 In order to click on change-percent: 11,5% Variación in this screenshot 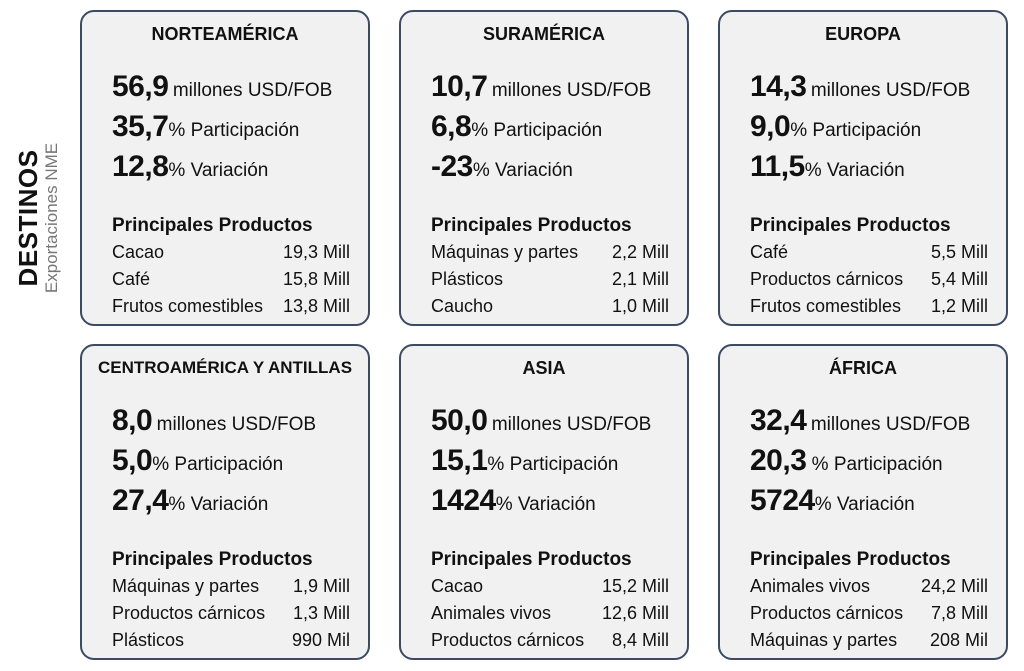, I will do `click(827, 166)`.